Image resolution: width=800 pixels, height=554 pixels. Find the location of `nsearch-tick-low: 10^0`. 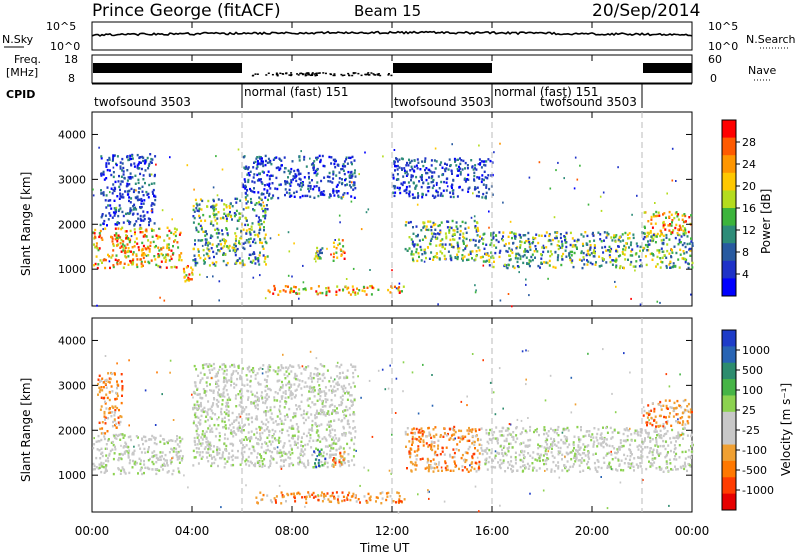

nsearch-tick-low: 10^0 is located at coordinates (723, 46).